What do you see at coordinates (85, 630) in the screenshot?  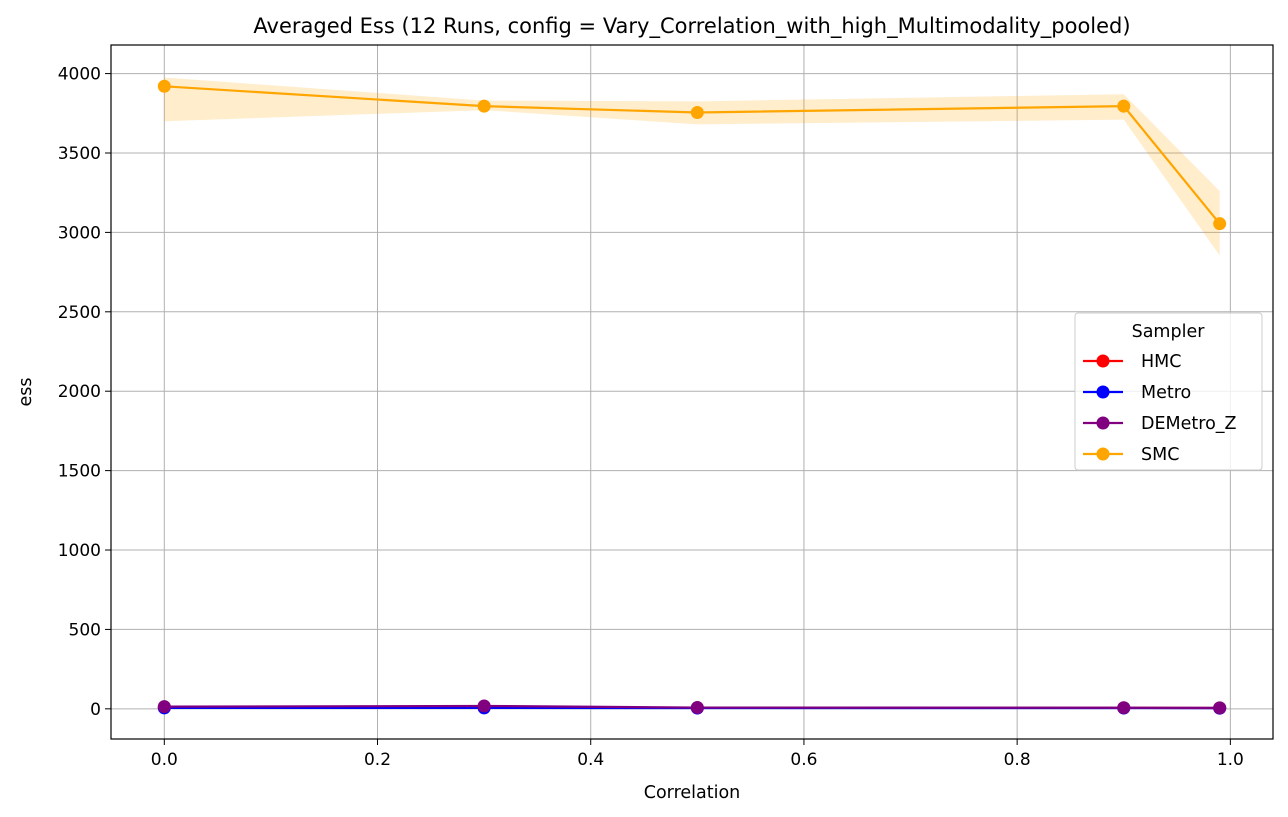 I see `y-tick-label: 500` at bounding box center [85, 630].